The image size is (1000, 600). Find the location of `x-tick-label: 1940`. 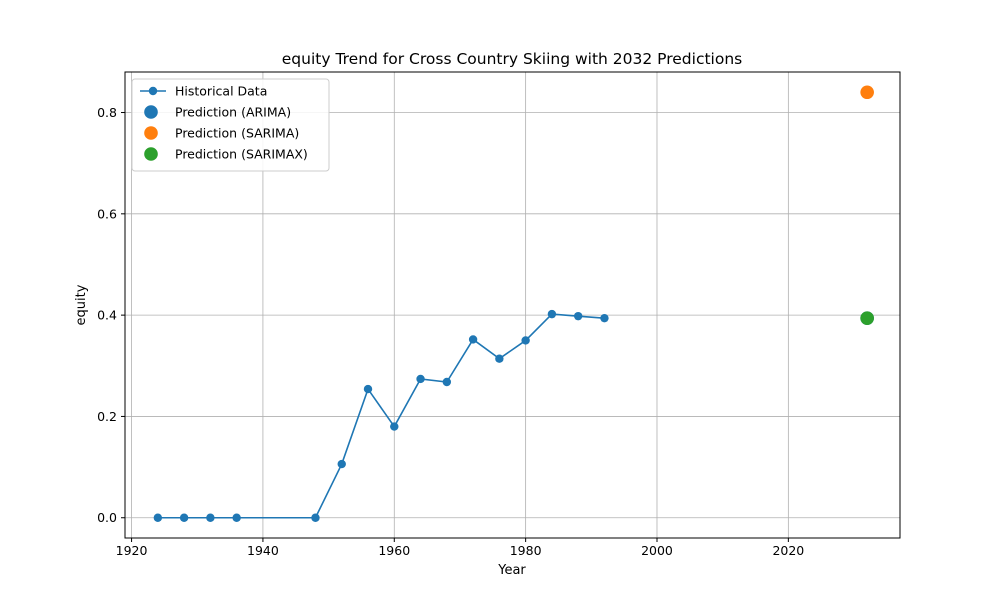

x-tick-label: 1940 is located at coordinates (263, 550).